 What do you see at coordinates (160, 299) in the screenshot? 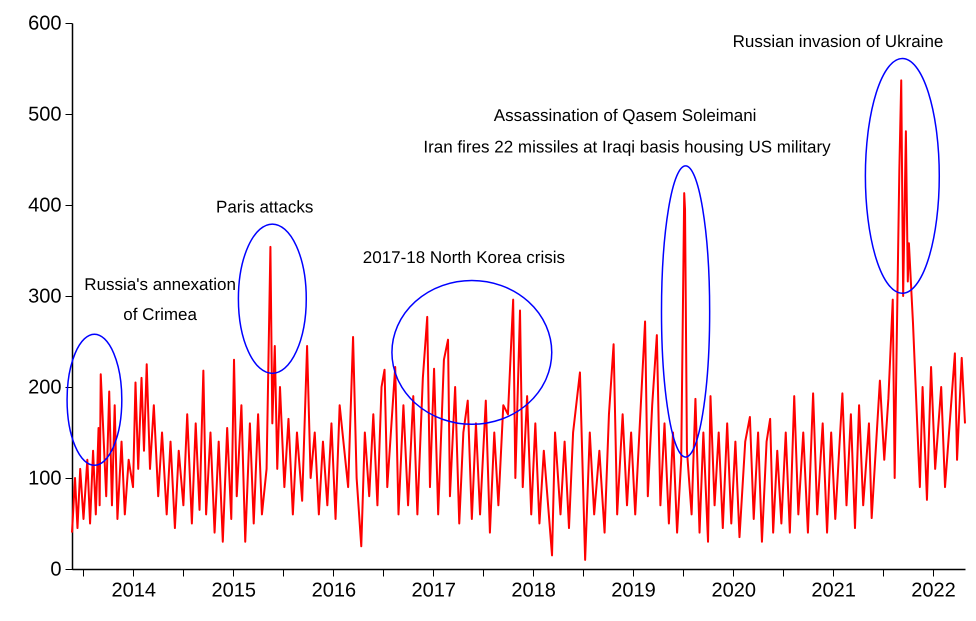
I see `annotation: Russia's annexation of Crimea` at bounding box center [160, 299].